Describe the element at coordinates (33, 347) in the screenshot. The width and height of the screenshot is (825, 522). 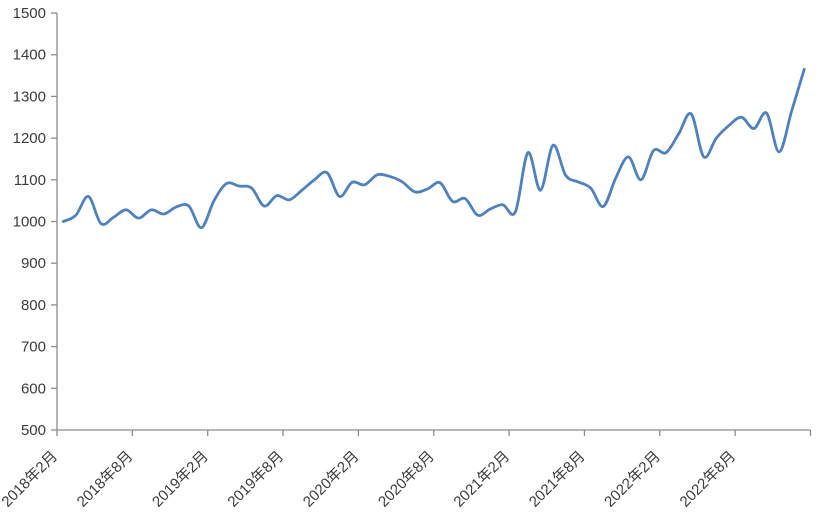
I see `y-axis-label: 700` at that location.